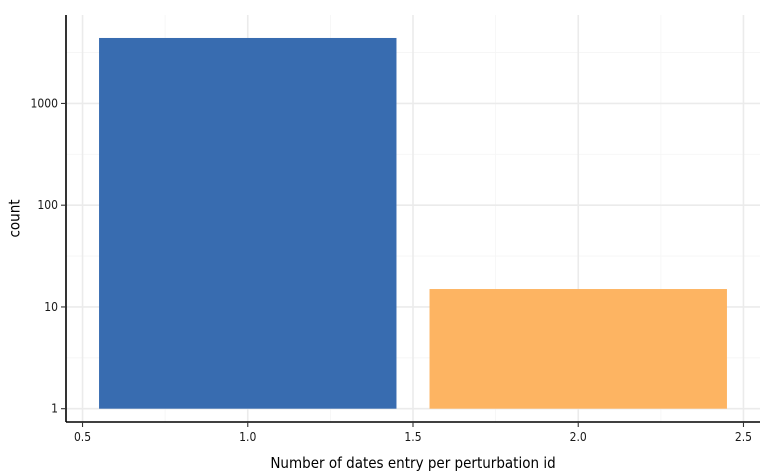 This screenshot has height=475, width=768. What do you see at coordinates (247, 437) in the screenshot?
I see `x-tick-label: 1.0` at bounding box center [247, 437].